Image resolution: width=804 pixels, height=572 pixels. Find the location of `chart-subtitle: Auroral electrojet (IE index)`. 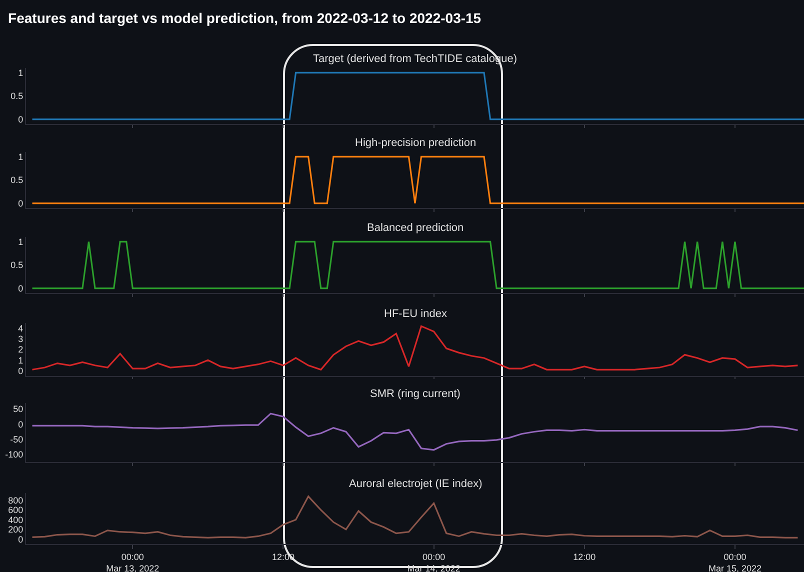

chart-subtitle: Auroral electrojet (IE index) is located at coordinates (415, 484).